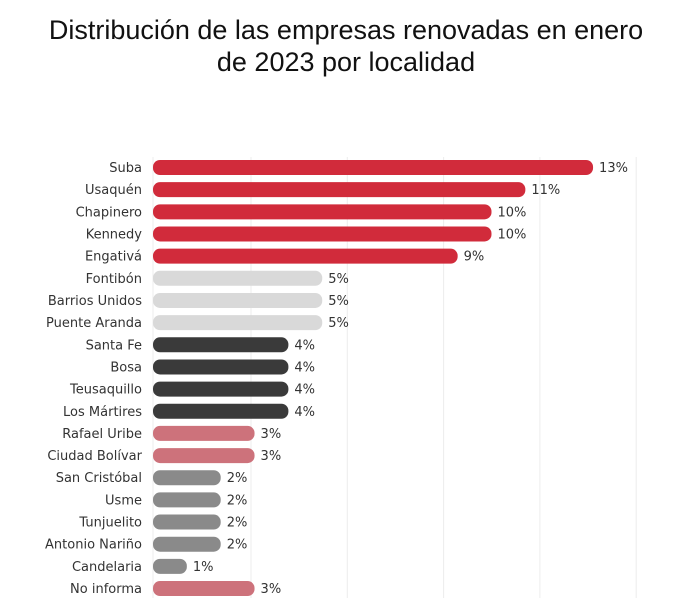 Image resolution: width=692 pixels, height=607 pixels. Describe the element at coordinates (474, 257) in the screenshot. I see `data-label: 9%` at that location.